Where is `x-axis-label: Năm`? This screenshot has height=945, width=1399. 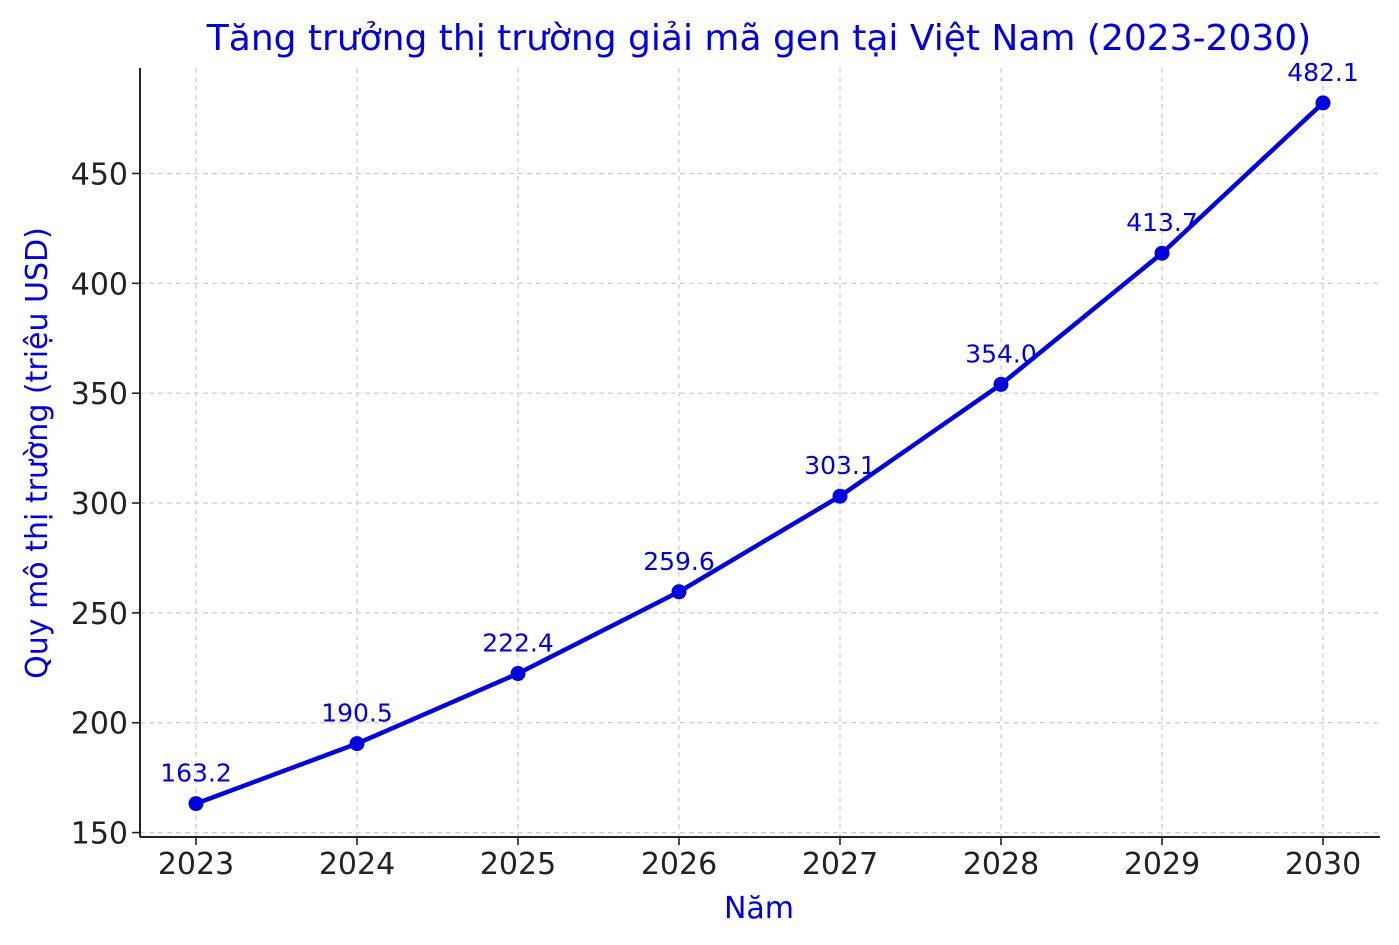
x-axis-label: Năm is located at coordinates (759, 908).